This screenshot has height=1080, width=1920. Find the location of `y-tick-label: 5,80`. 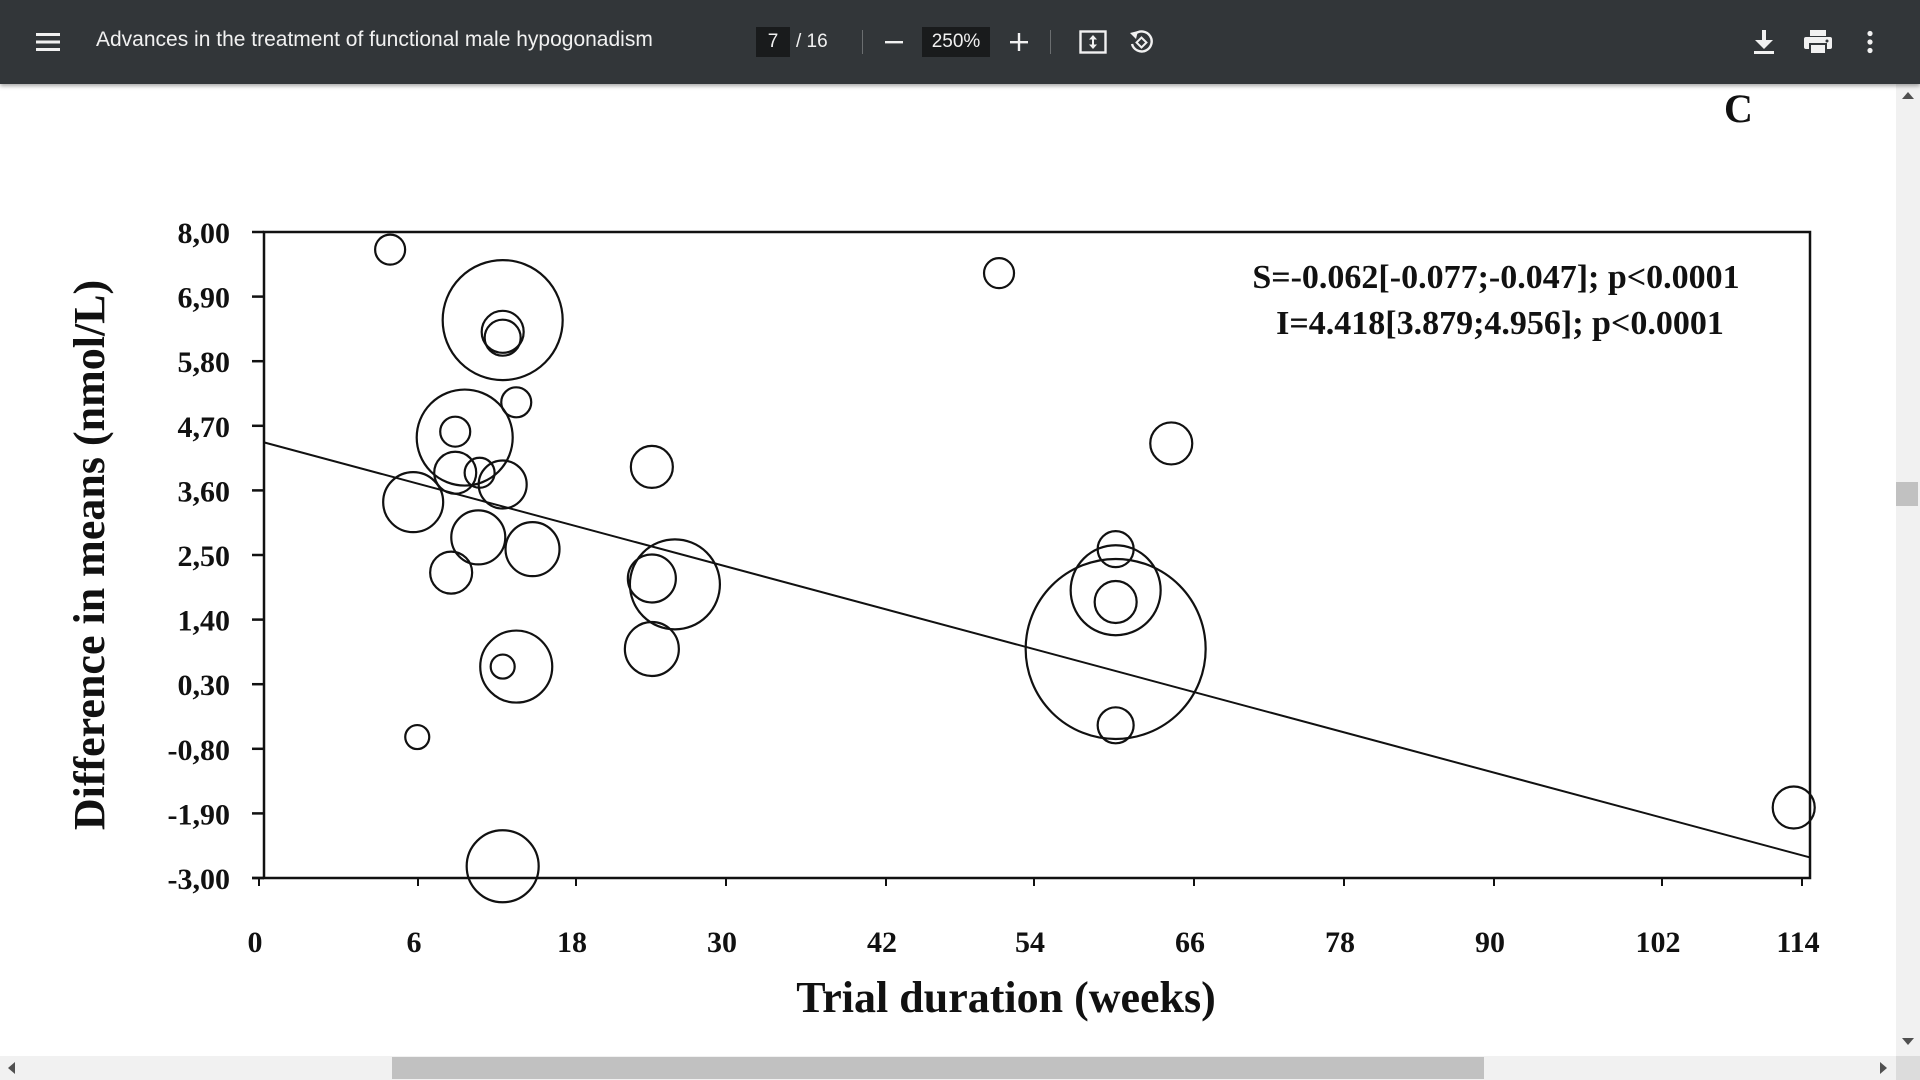

y-tick-label: 5,80 is located at coordinates (204, 362).